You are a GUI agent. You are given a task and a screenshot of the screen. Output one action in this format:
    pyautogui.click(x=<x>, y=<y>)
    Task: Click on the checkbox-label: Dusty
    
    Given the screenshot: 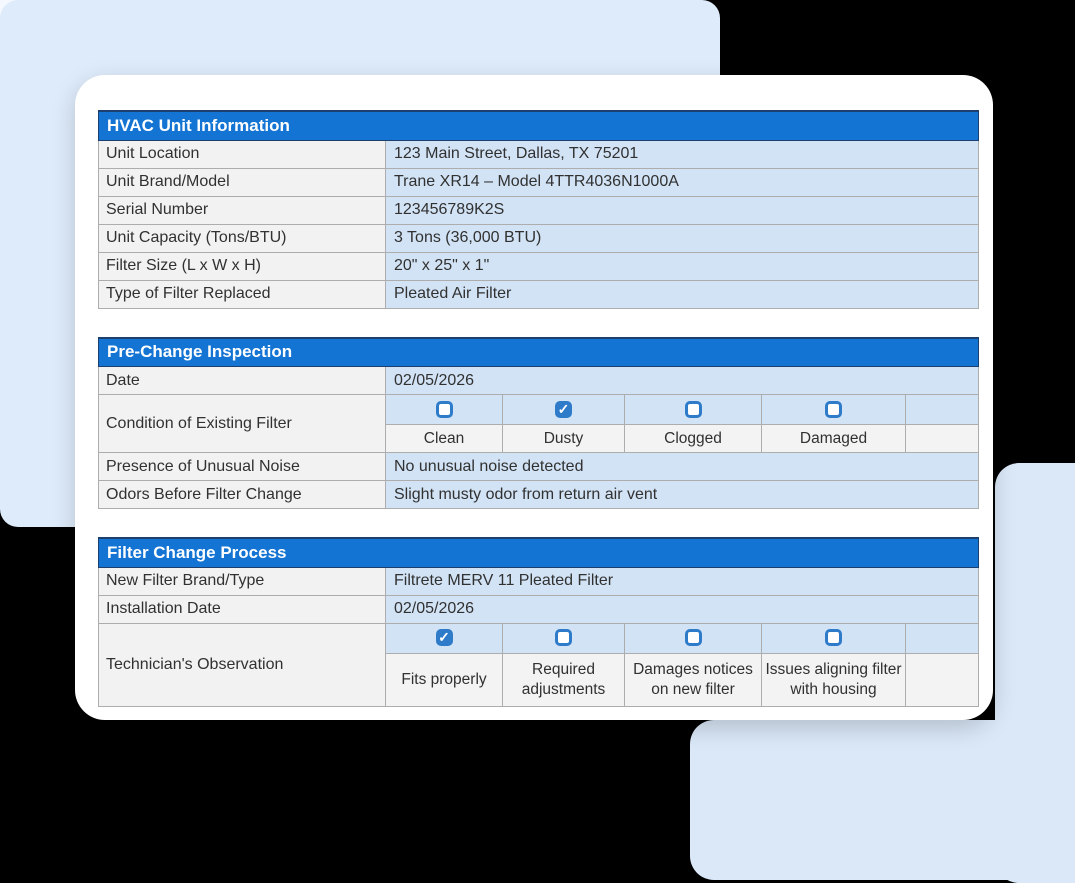 What is the action you would take?
    pyautogui.click(x=563, y=438)
    